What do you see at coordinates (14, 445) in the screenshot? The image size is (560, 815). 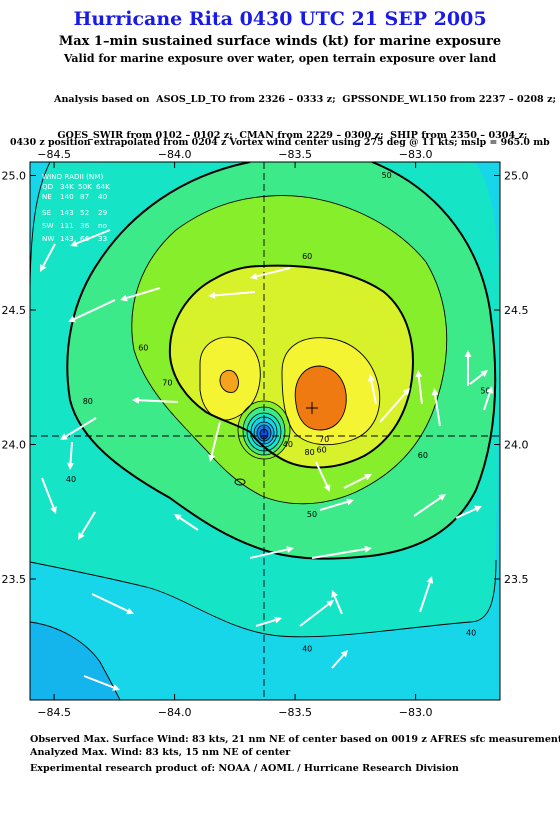 I see `y-tick-label-left: 24.0` at bounding box center [14, 445].